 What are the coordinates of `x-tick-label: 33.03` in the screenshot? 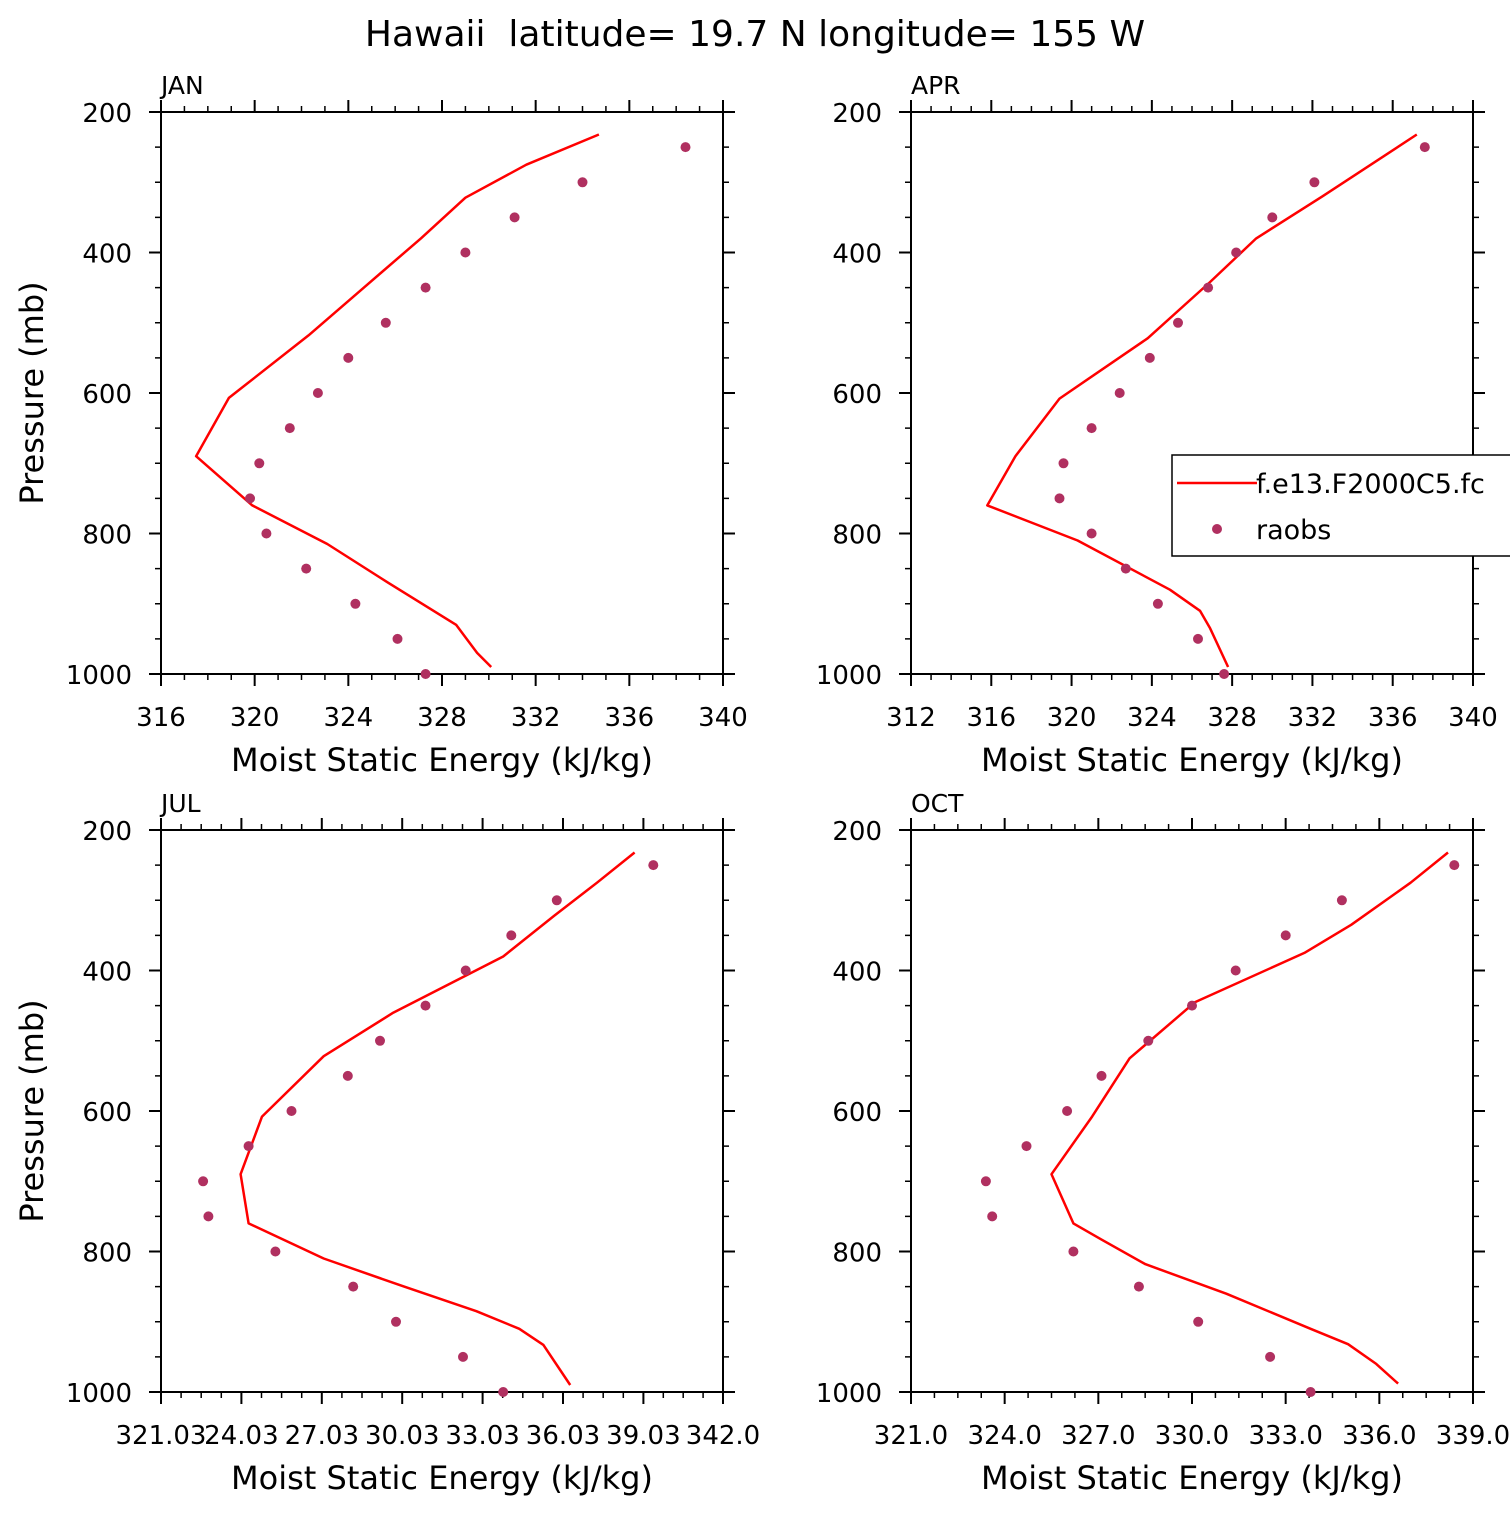 It's located at (482, 1436).